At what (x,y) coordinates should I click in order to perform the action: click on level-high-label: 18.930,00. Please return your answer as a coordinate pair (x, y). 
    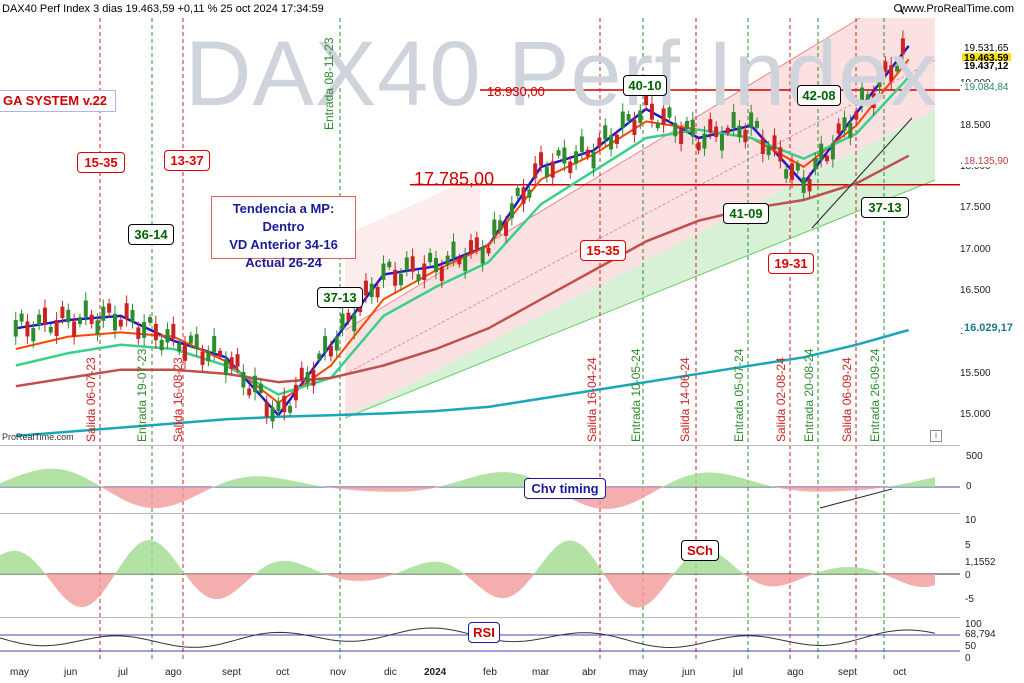
    Looking at the image, I should click on (516, 91).